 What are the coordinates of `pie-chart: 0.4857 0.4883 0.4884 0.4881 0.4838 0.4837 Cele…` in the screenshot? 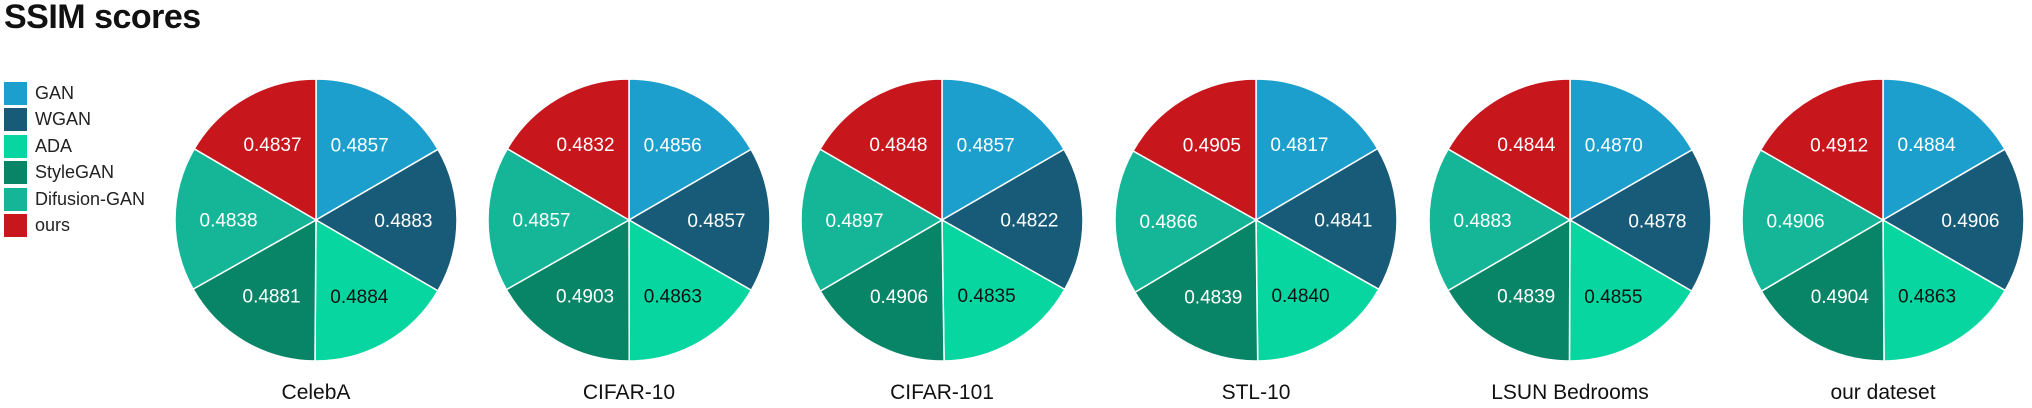 It's located at (316, 241).